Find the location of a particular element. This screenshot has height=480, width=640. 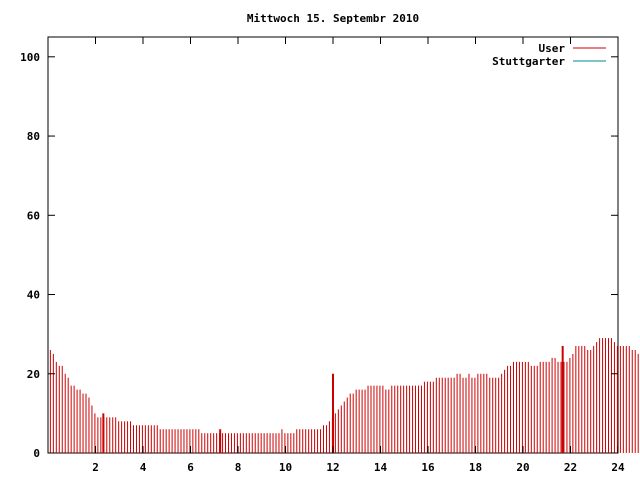

x-tick-label: 12 is located at coordinates (332, 467).